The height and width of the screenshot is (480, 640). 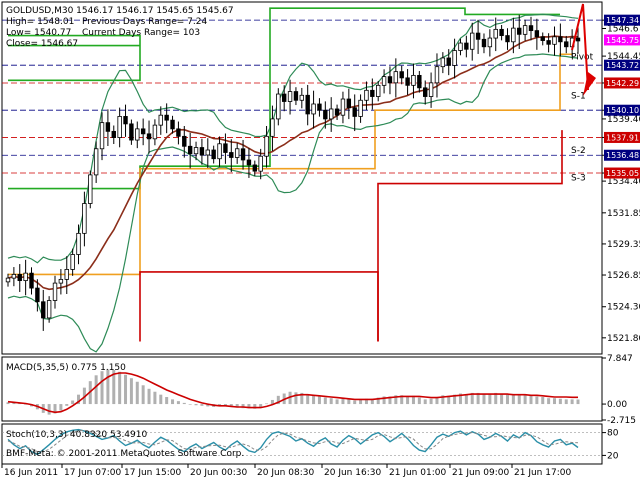 I want to click on macd-signal-line, so click(x=292, y=393).